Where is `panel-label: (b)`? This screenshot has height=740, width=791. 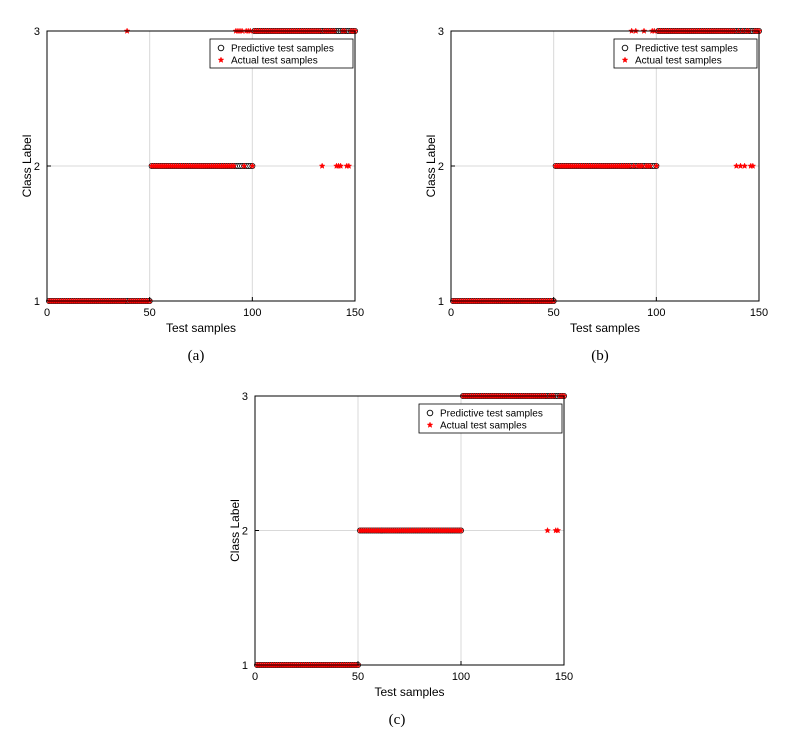 panel-label: (b) is located at coordinates (600, 356).